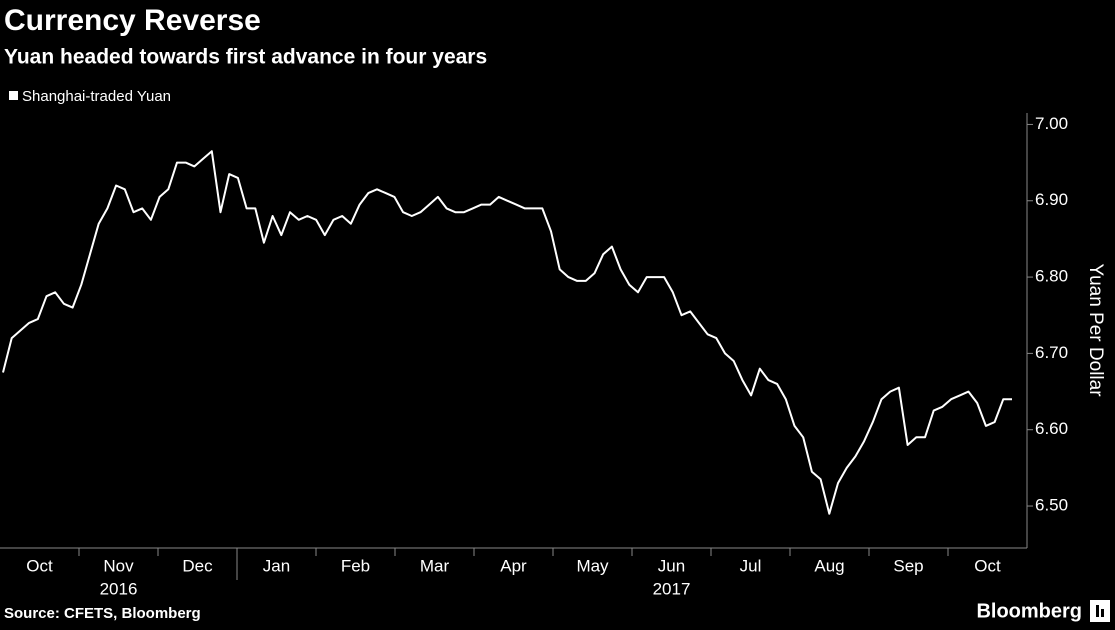  I want to click on brand: Bloomberg, so click(1029, 611).